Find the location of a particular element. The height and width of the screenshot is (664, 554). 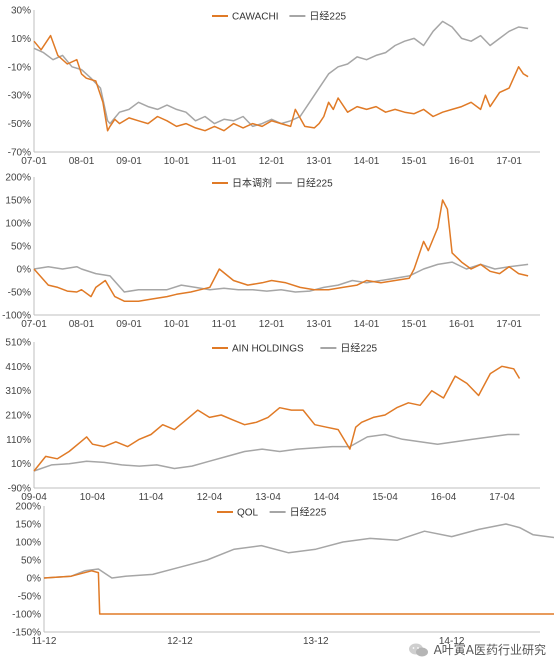

x-tick-label: 15-04 is located at coordinates (385, 497).